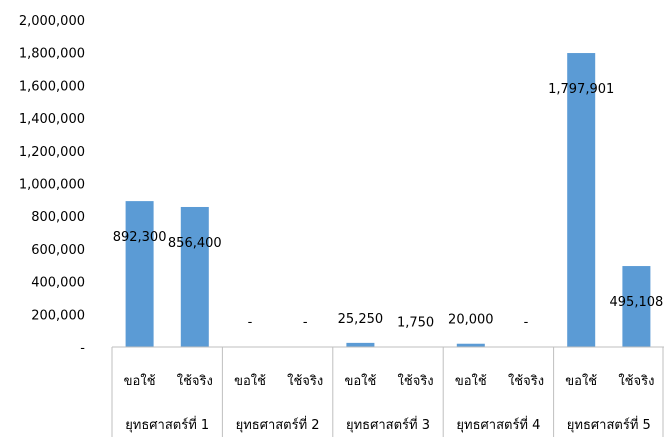 This screenshot has width=664, height=442. I want to click on y-tick-label: 1,800,000, so click(52, 54).